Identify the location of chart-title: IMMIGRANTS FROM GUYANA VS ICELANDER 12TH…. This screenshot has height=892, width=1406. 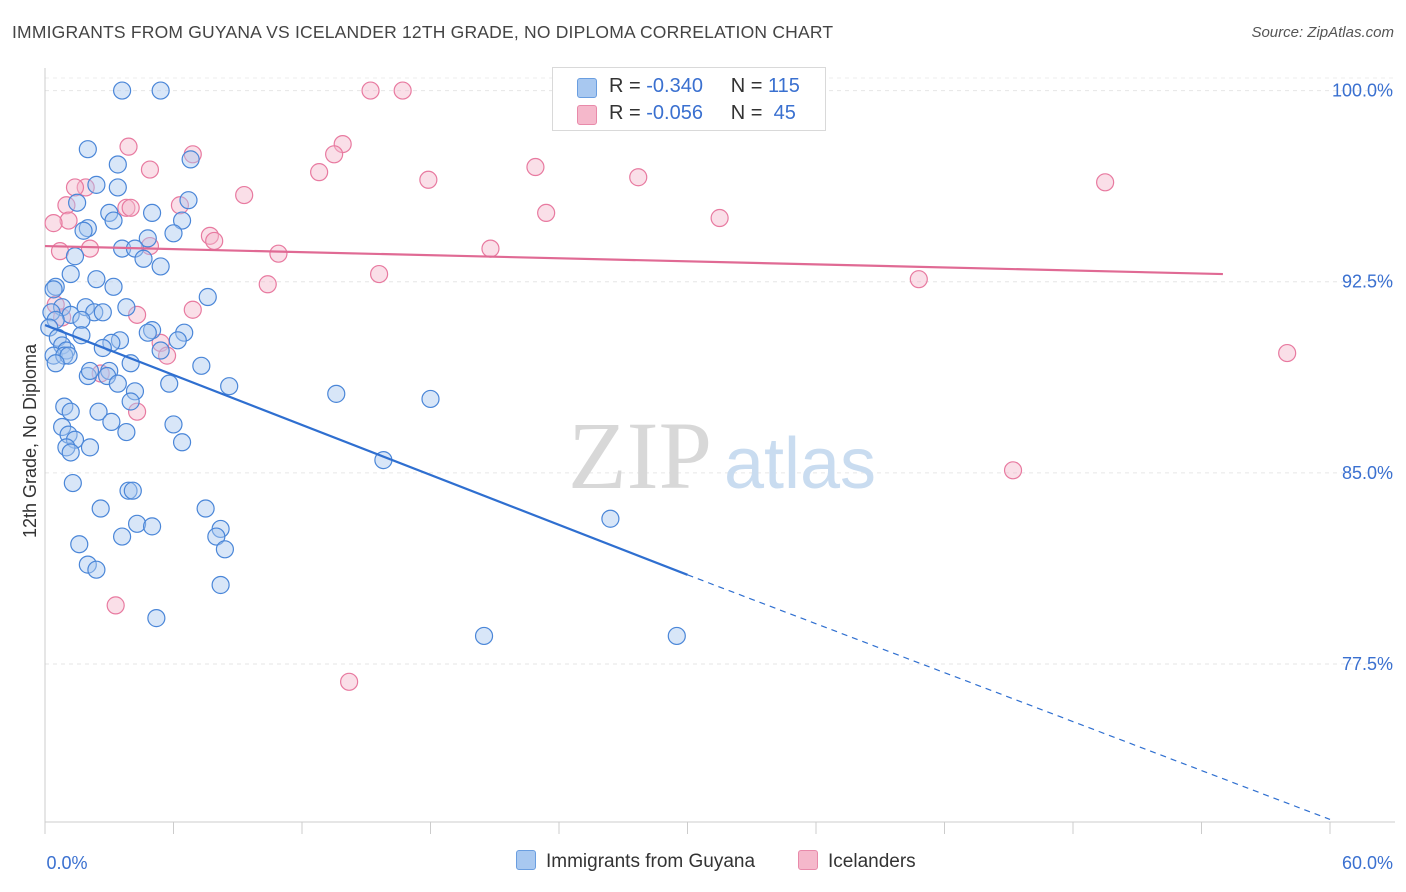
(423, 32).